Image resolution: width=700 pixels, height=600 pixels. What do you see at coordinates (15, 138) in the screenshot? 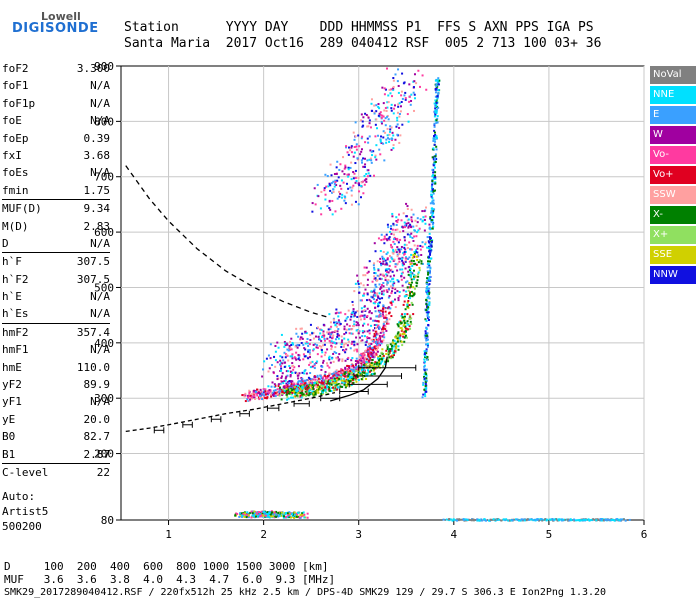
I see `param-key: foEp` at bounding box center [15, 138].